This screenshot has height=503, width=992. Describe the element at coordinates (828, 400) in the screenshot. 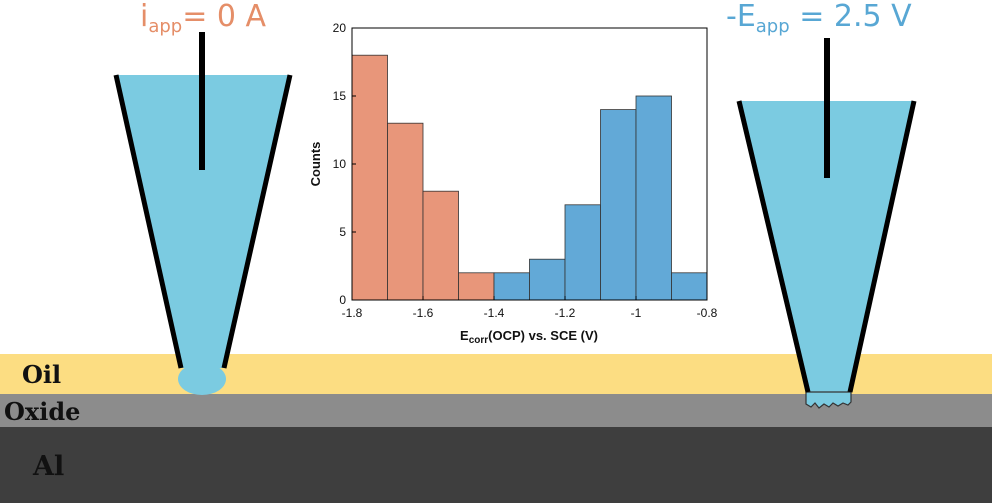

I see `corrosion-pit` at that location.